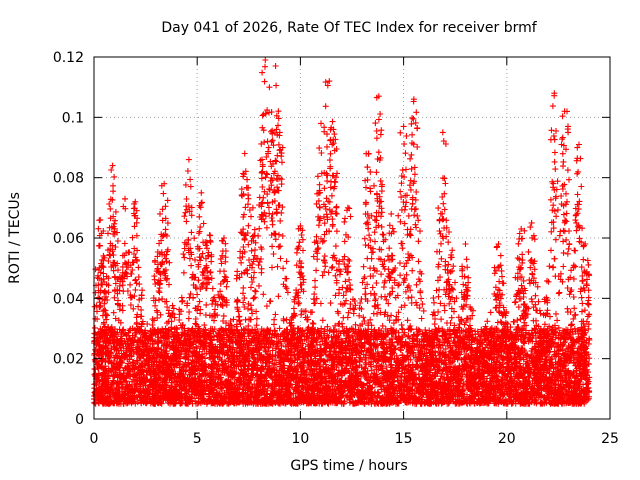  What do you see at coordinates (300, 439) in the screenshot?
I see `x-tick-label: 10` at bounding box center [300, 439].